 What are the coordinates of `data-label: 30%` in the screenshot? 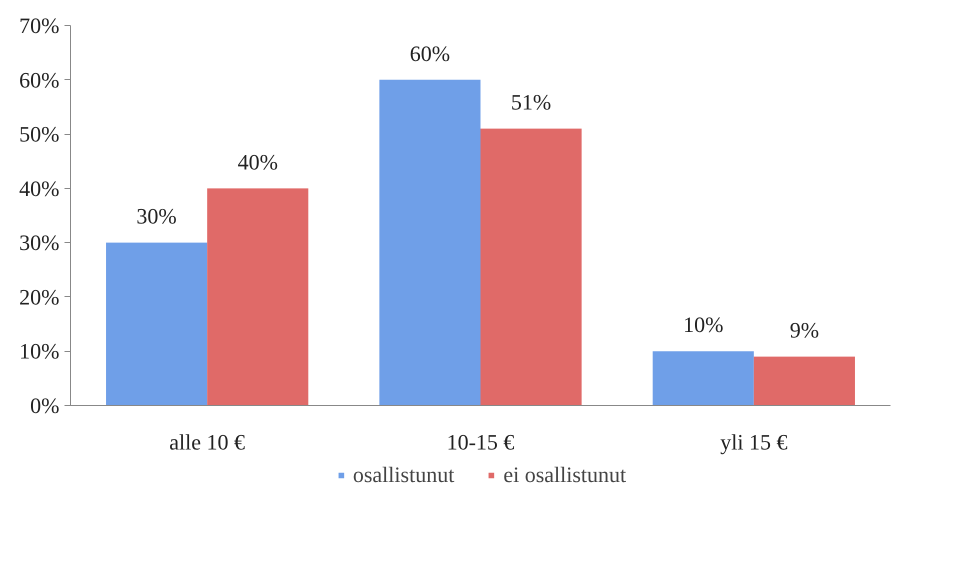 It's located at (156, 216).